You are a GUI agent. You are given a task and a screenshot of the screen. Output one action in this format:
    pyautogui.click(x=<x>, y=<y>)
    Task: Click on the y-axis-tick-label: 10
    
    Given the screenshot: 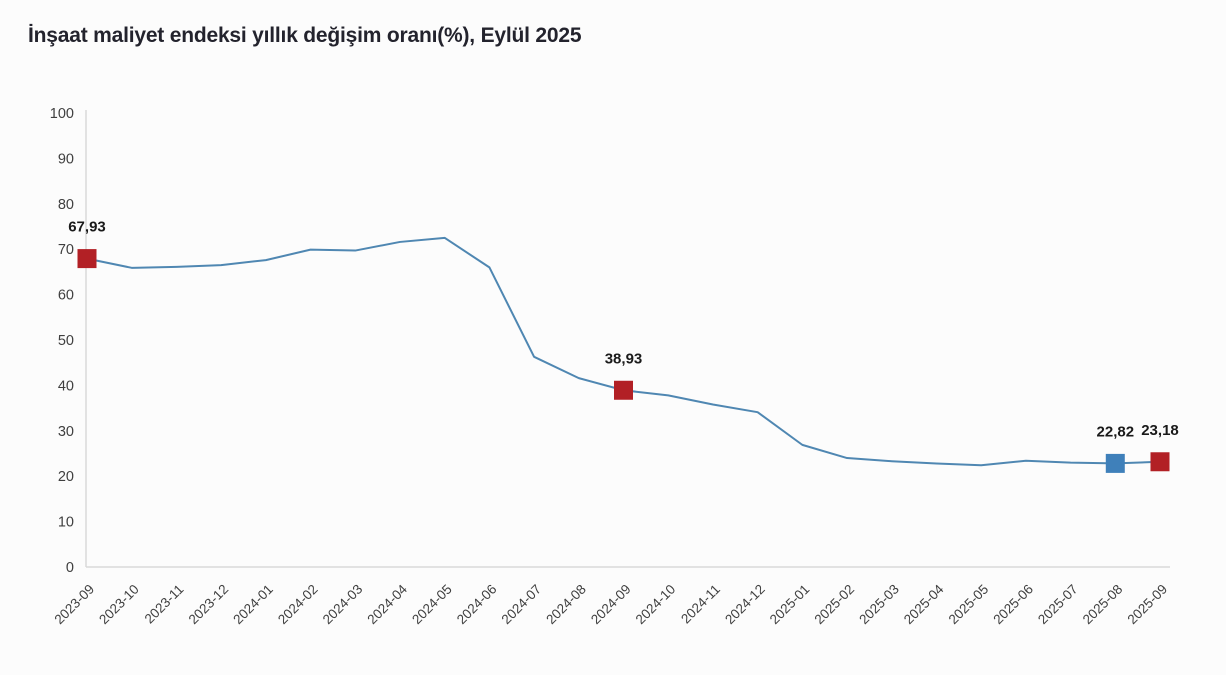 What is the action you would take?
    pyautogui.click(x=66, y=523)
    